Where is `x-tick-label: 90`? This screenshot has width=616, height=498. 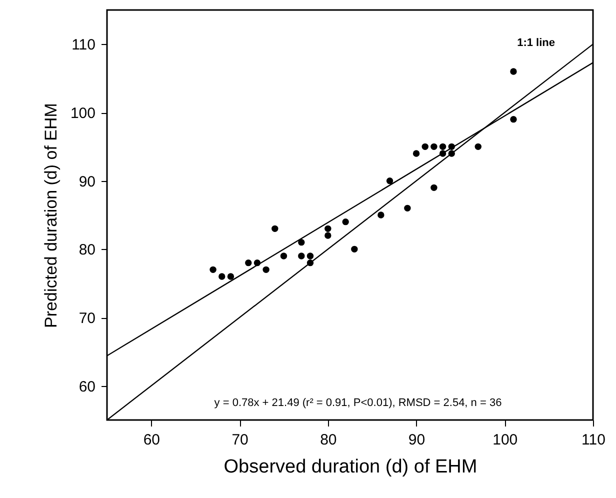
x-tick-label: 90 is located at coordinates (417, 440).